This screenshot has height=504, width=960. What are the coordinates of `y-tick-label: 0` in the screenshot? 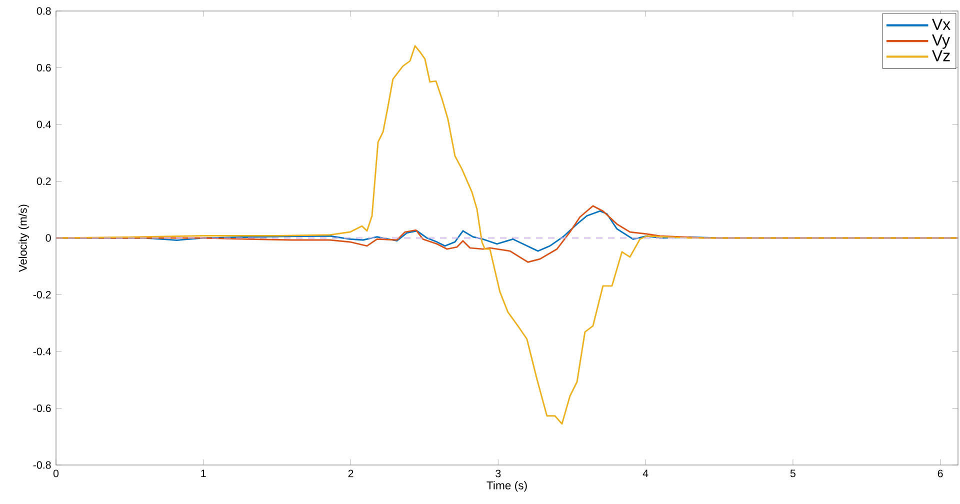 It's located at (48, 238).